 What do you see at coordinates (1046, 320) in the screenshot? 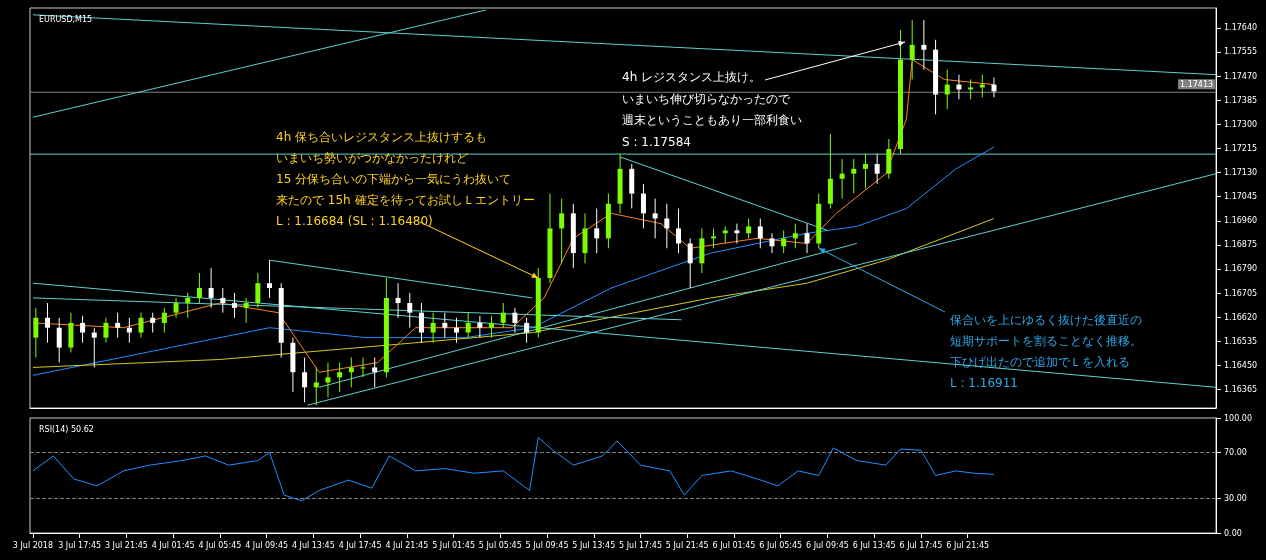
I see `annotation: 保合いを上にゆるく抜けた後直近の` at bounding box center [1046, 320].